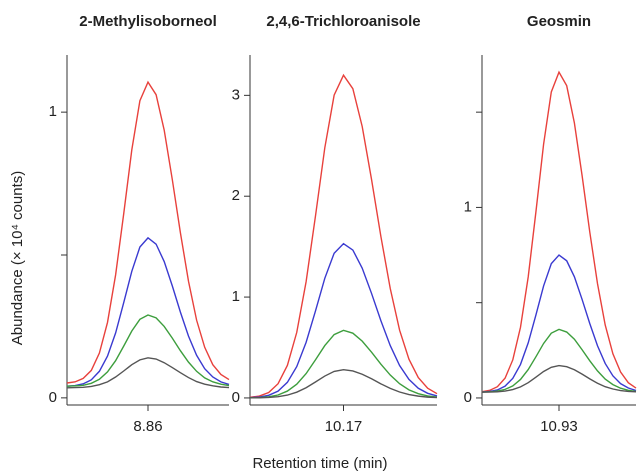 Image resolution: width=637 pixels, height=475 pixels. What do you see at coordinates (559, 21) in the screenshot?
I see `panel-title: Geosmin` at bounding box center [559, 21].